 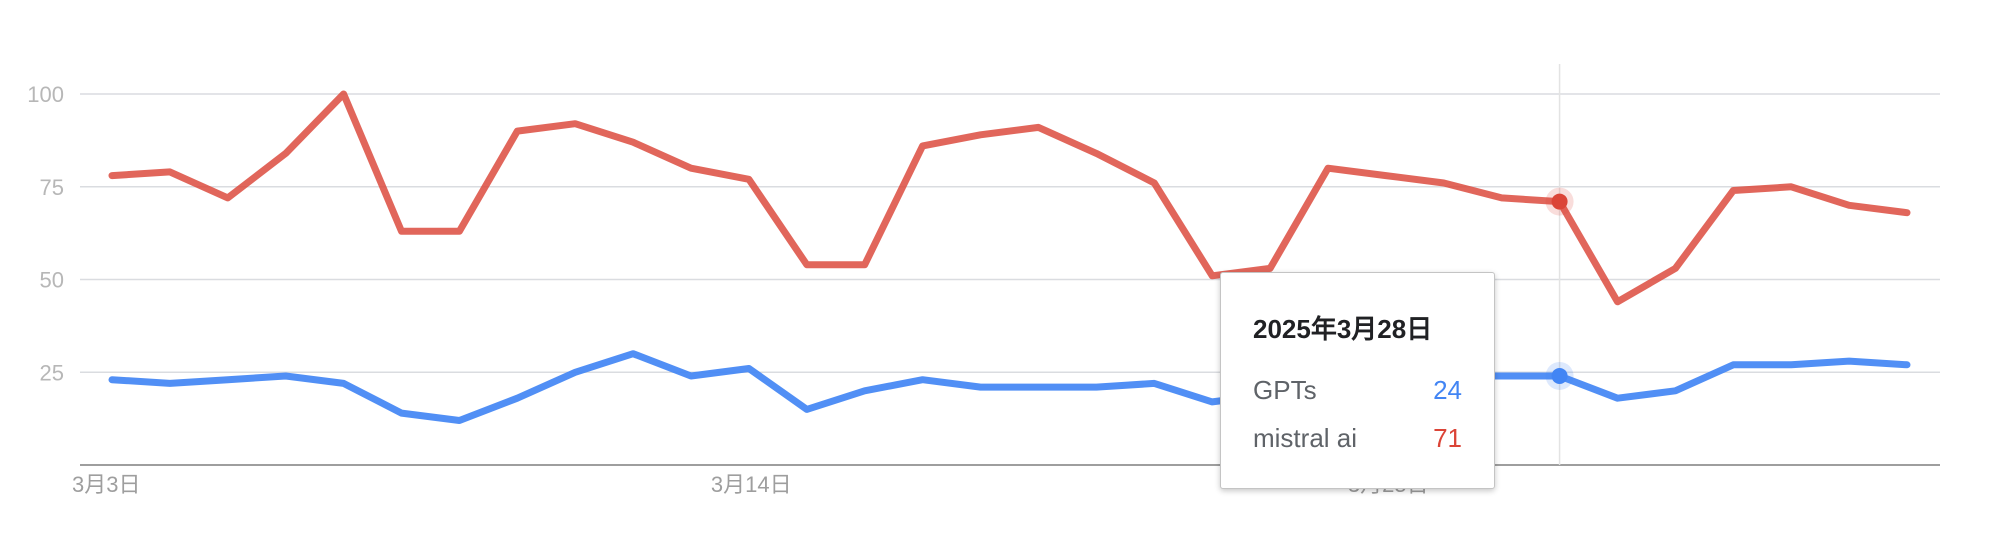 What do you see at coordinates (1009, 387) in the screenshot?
I see `series-line-gpts` at bounding box center [1009, 387].